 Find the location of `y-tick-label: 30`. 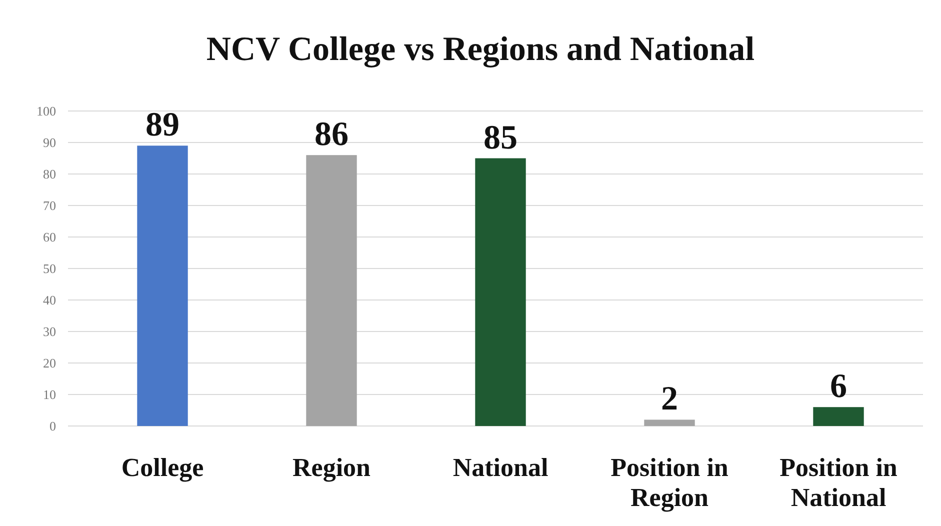

y-tick-label: 30 is located at coordinates (49, 332).